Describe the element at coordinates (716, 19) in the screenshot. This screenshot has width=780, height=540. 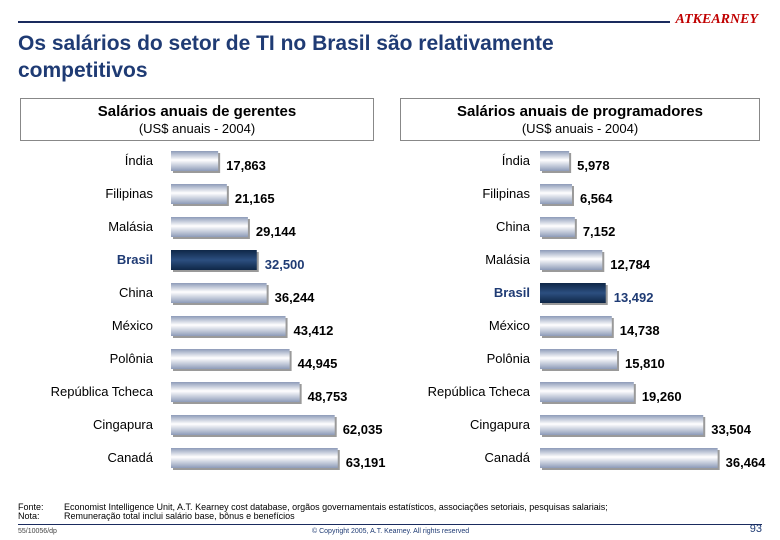
I see `company-logo: ATKEARNEY` at that location.